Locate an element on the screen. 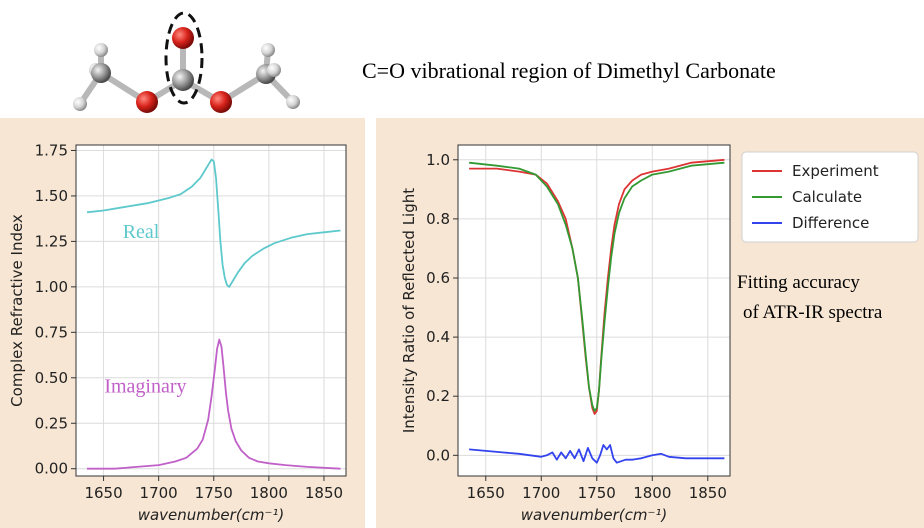 This screenshot has height=528, width=924. legend-label-experiment: Experiment is located at coordinates (835, 171).